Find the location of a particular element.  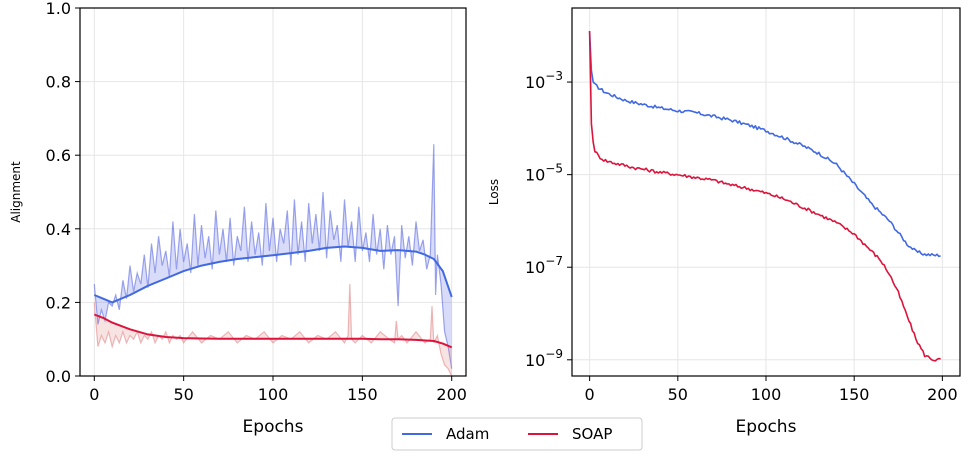

right-x-tick-label: 0 is located at coordinates (590, 394).